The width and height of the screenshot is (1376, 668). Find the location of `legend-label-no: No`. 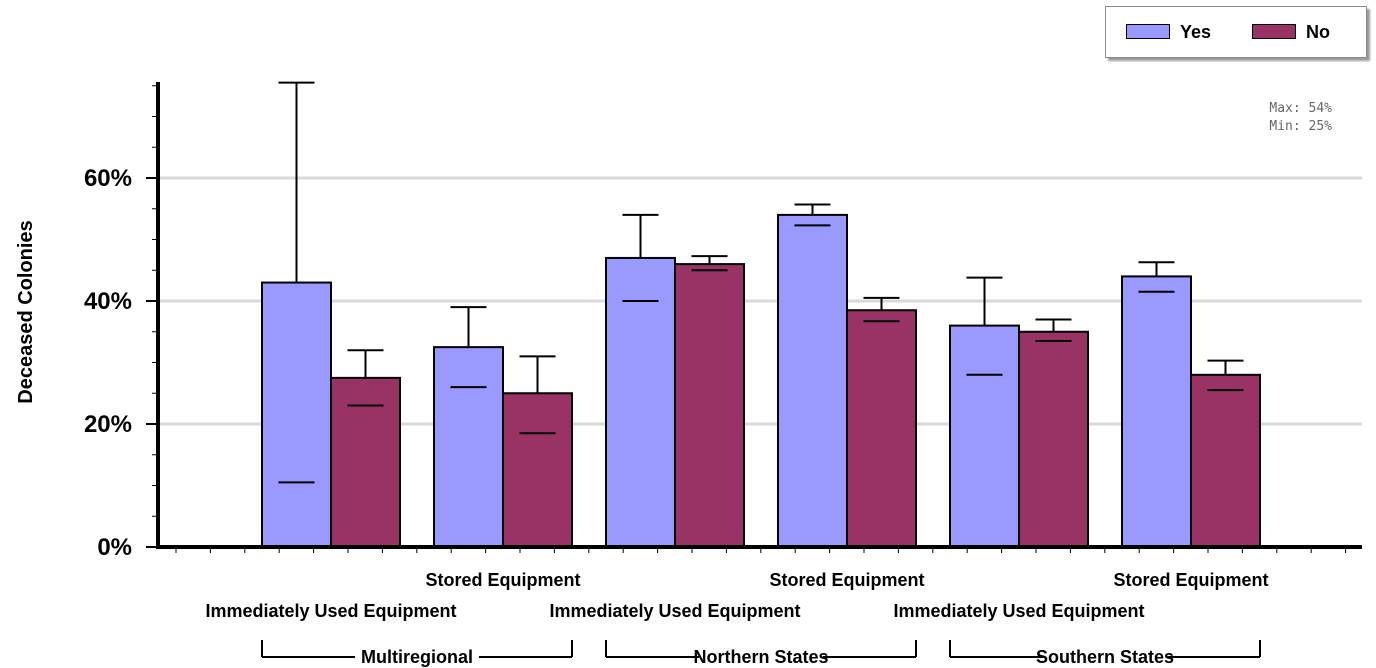

legend-label-no: No is located at coordinates (1318, 32).